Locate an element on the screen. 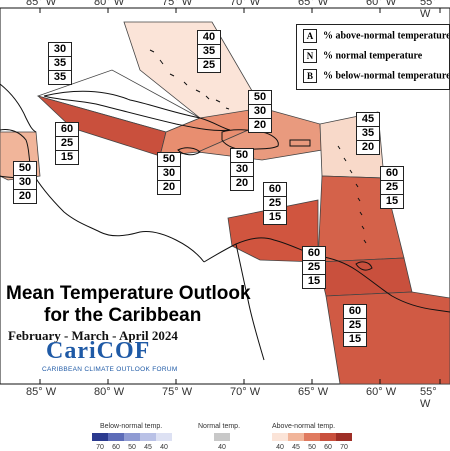  colorbar-above-label: Above-normal temp. is located at coordinates (304, 426).